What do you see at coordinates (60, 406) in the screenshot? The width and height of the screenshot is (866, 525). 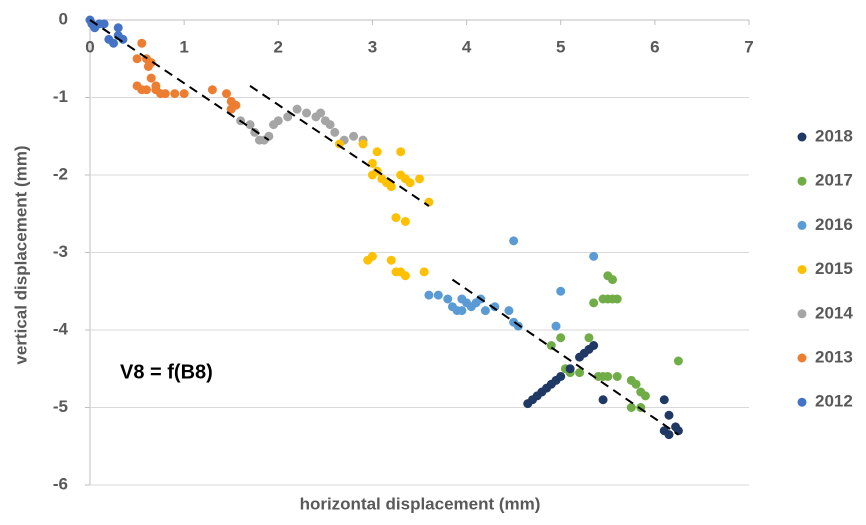 I see `y-tick-label: -5` at bounding box center [60, 406].